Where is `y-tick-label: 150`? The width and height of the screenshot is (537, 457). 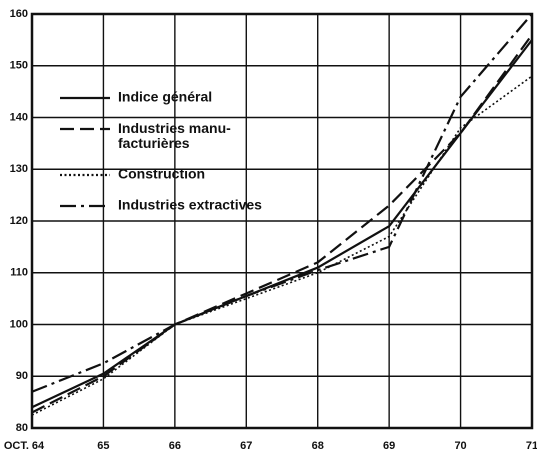
y-tick-label: 150 is located at coordinates (19, 66).